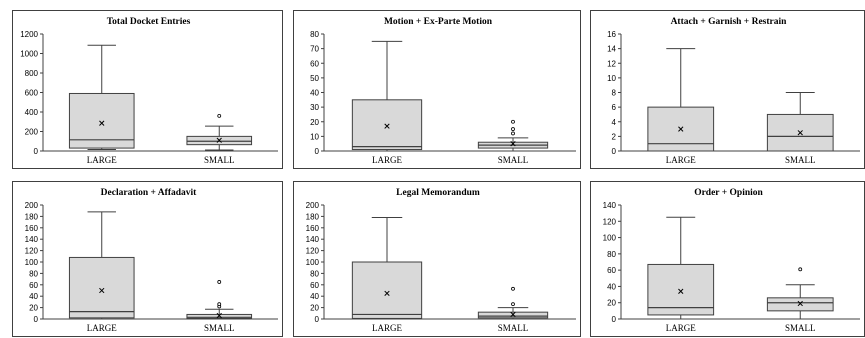 The height and width of the screenshot is (338, 865). Describe the element at coordinates (729, 22) in the screenshot. I see `chart-title: Attach + Garnish + Restrain` at that location.